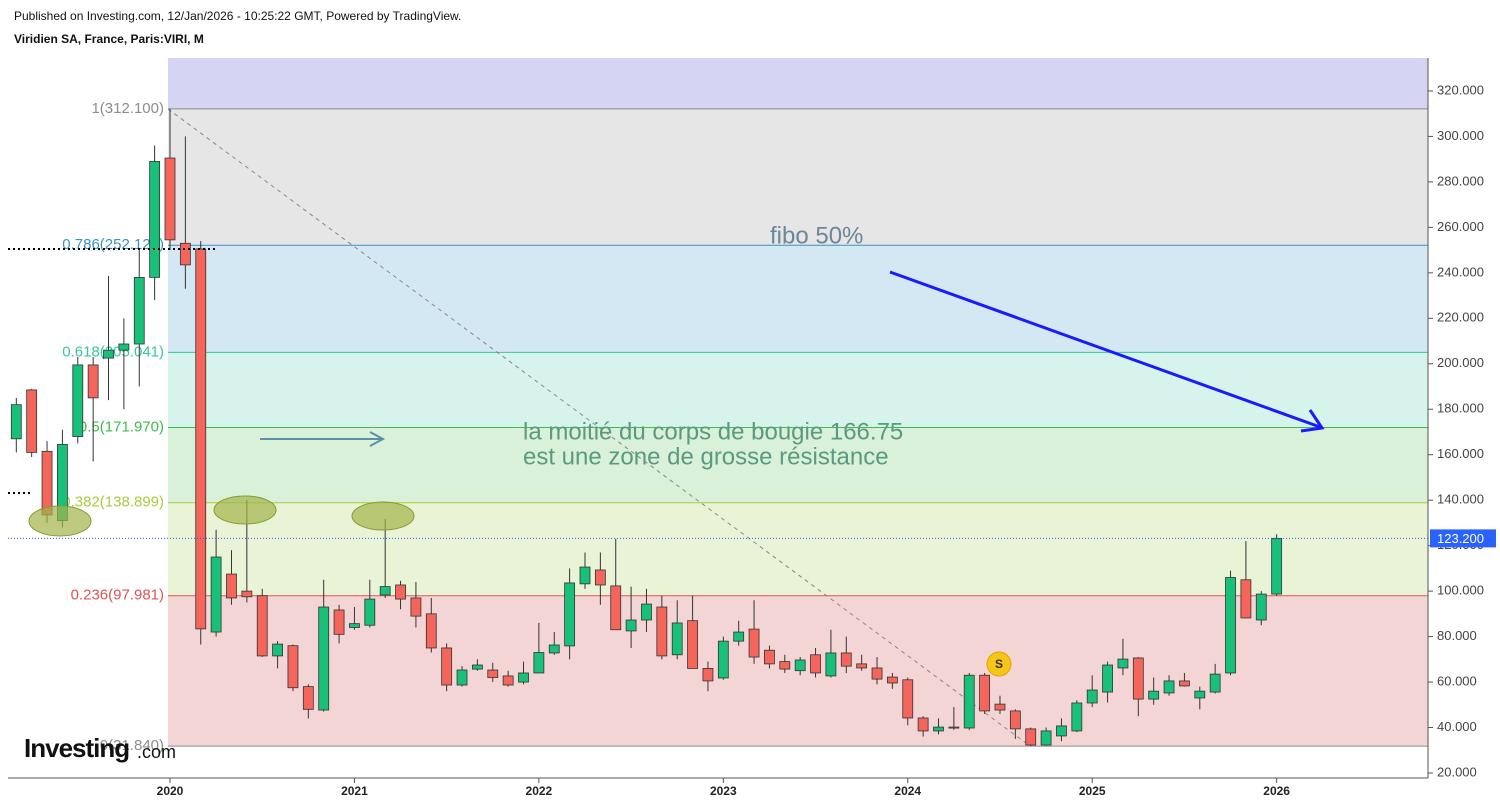 This screenshot has width=1500, height=807. What do you see at coordinates (706, 456) in the screenshot?
I see `annotation: est une zone de grosse résistance` at bounding box center [706, 456].